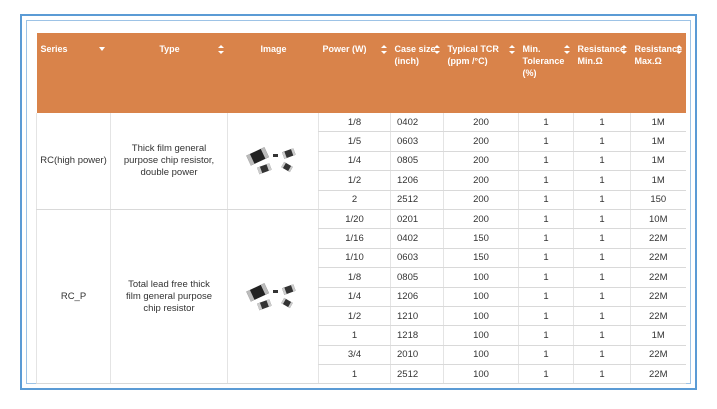 Image resolution: width=717 pixels, height=409 pixels. I want to click on chip-image, so click(271, 296).